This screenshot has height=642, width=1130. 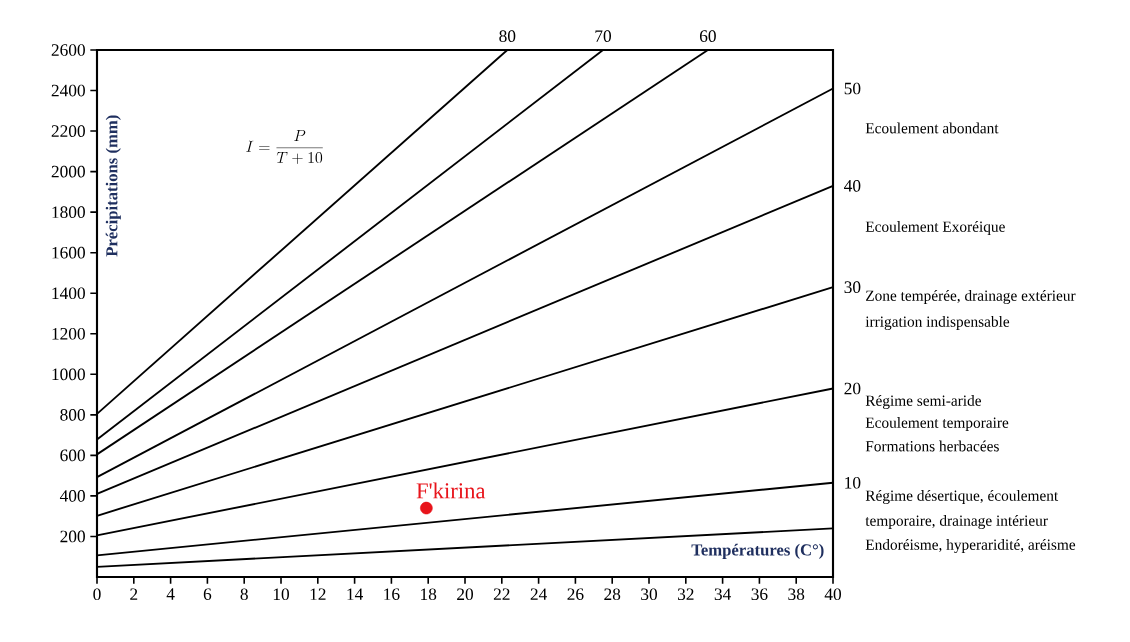 What do you see at coordinates (68, 171) in the screenshot?
I see `y-tick-label: 2000` at bounding box center [68, 171].